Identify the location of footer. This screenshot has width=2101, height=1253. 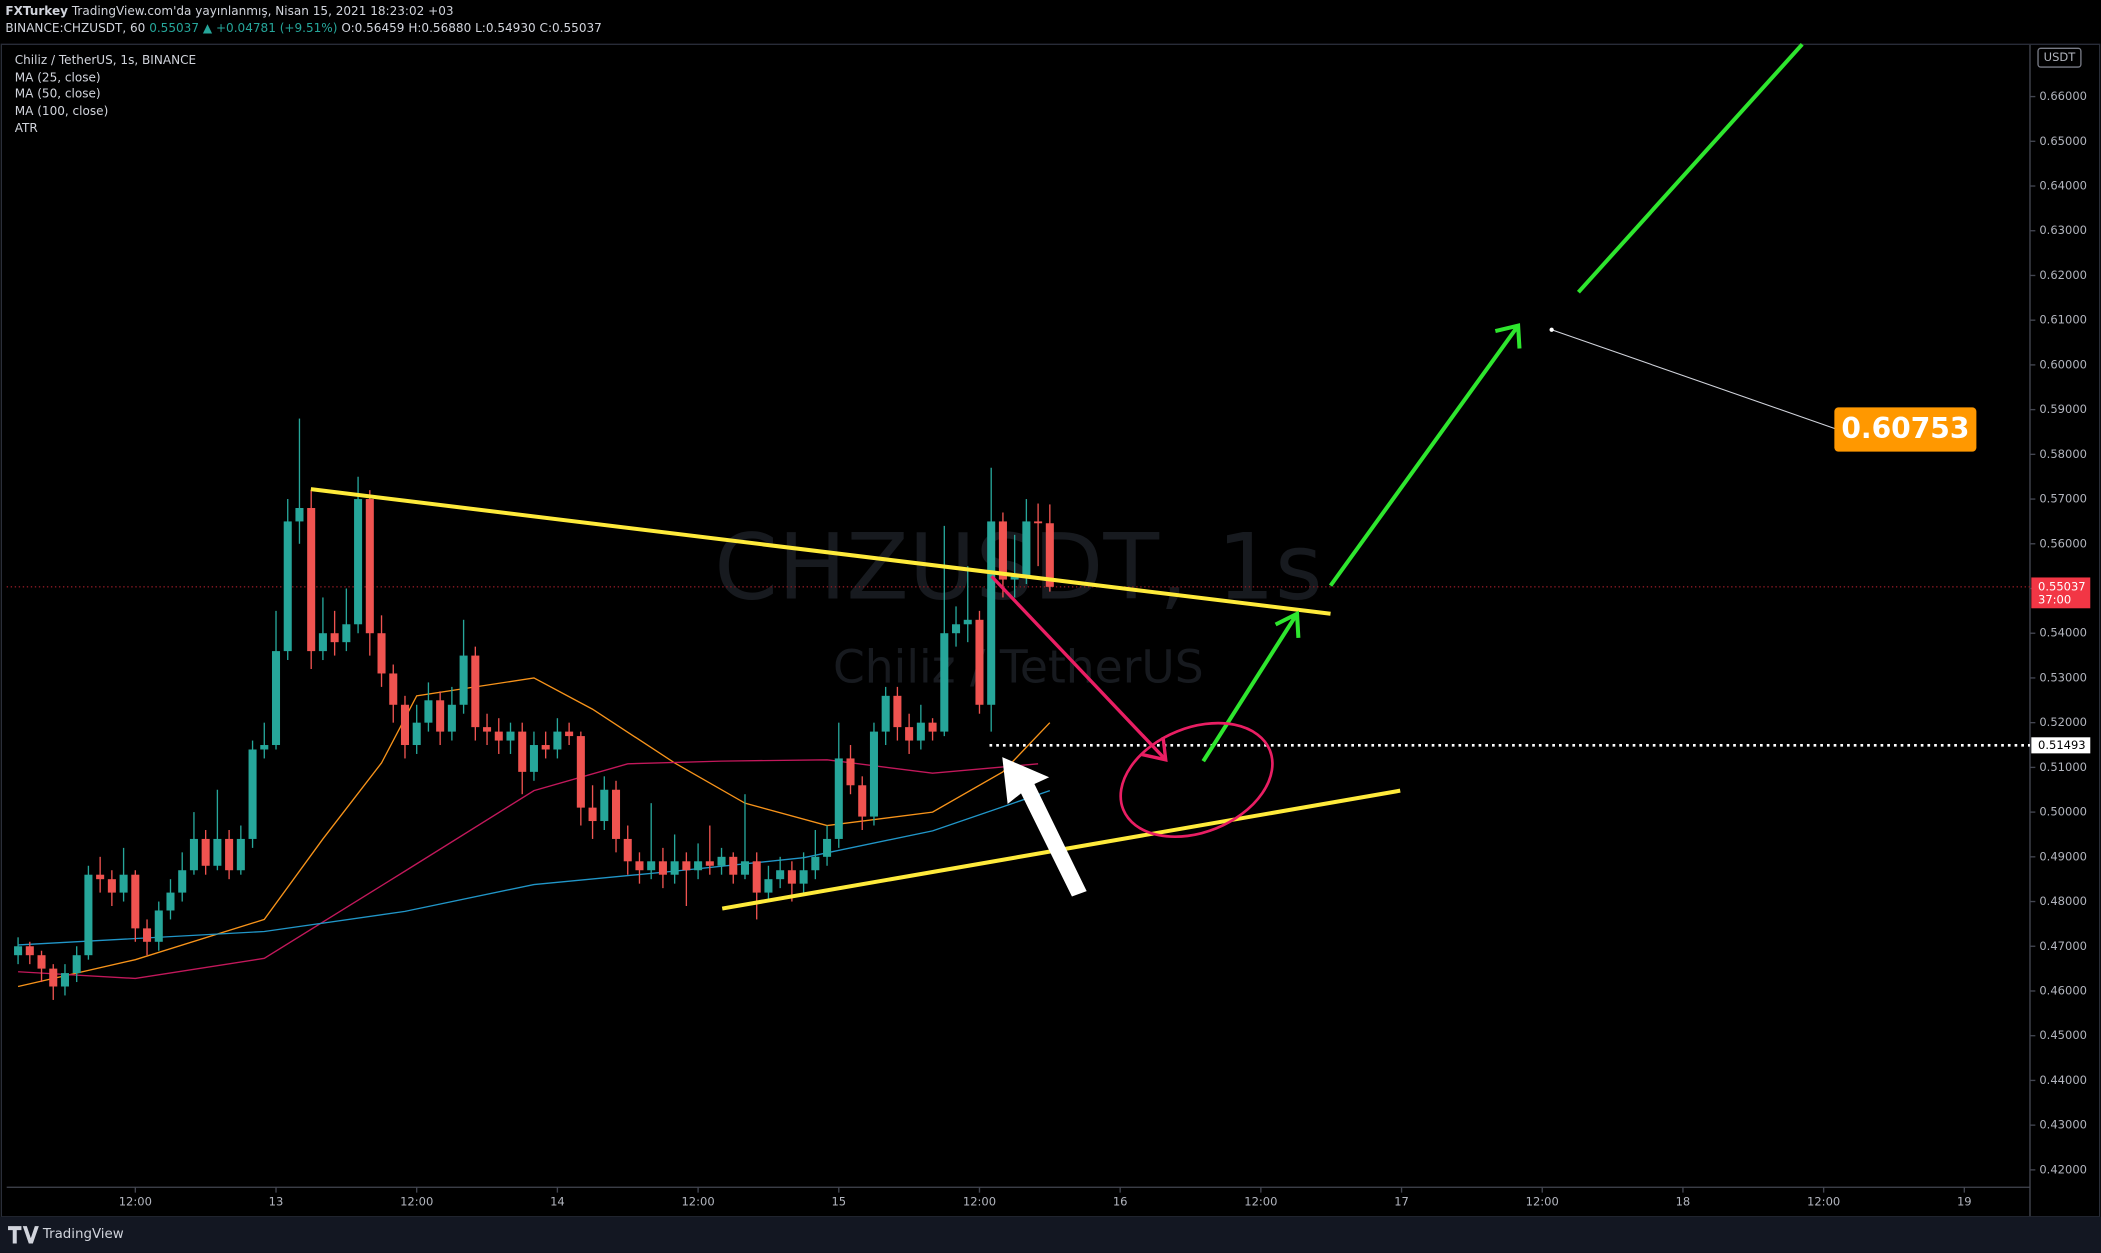
(1050, 1234).